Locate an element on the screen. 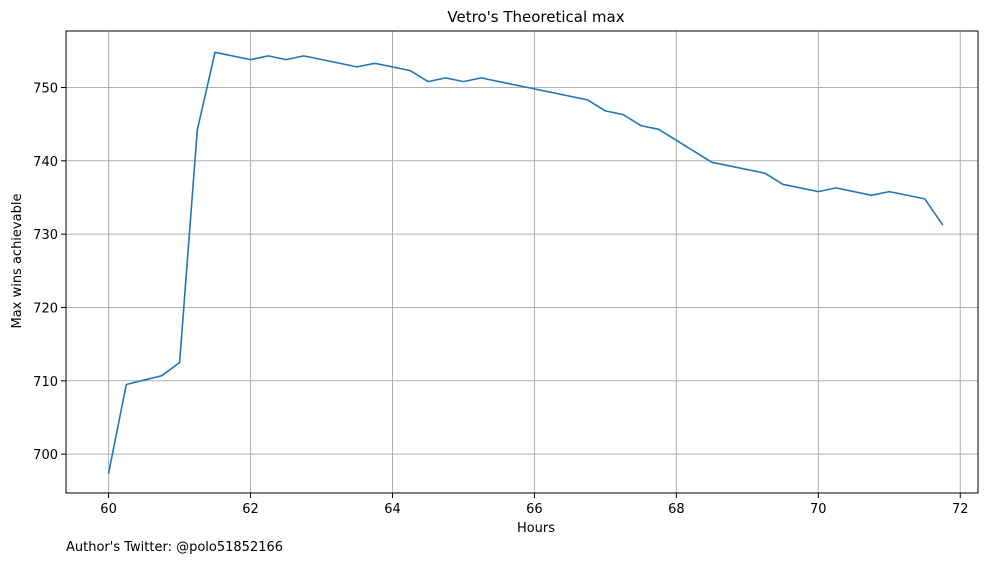 The width and height of the screenshot is (1005, 562). y-tick-label: 720 is located at coordinates (45, 308).